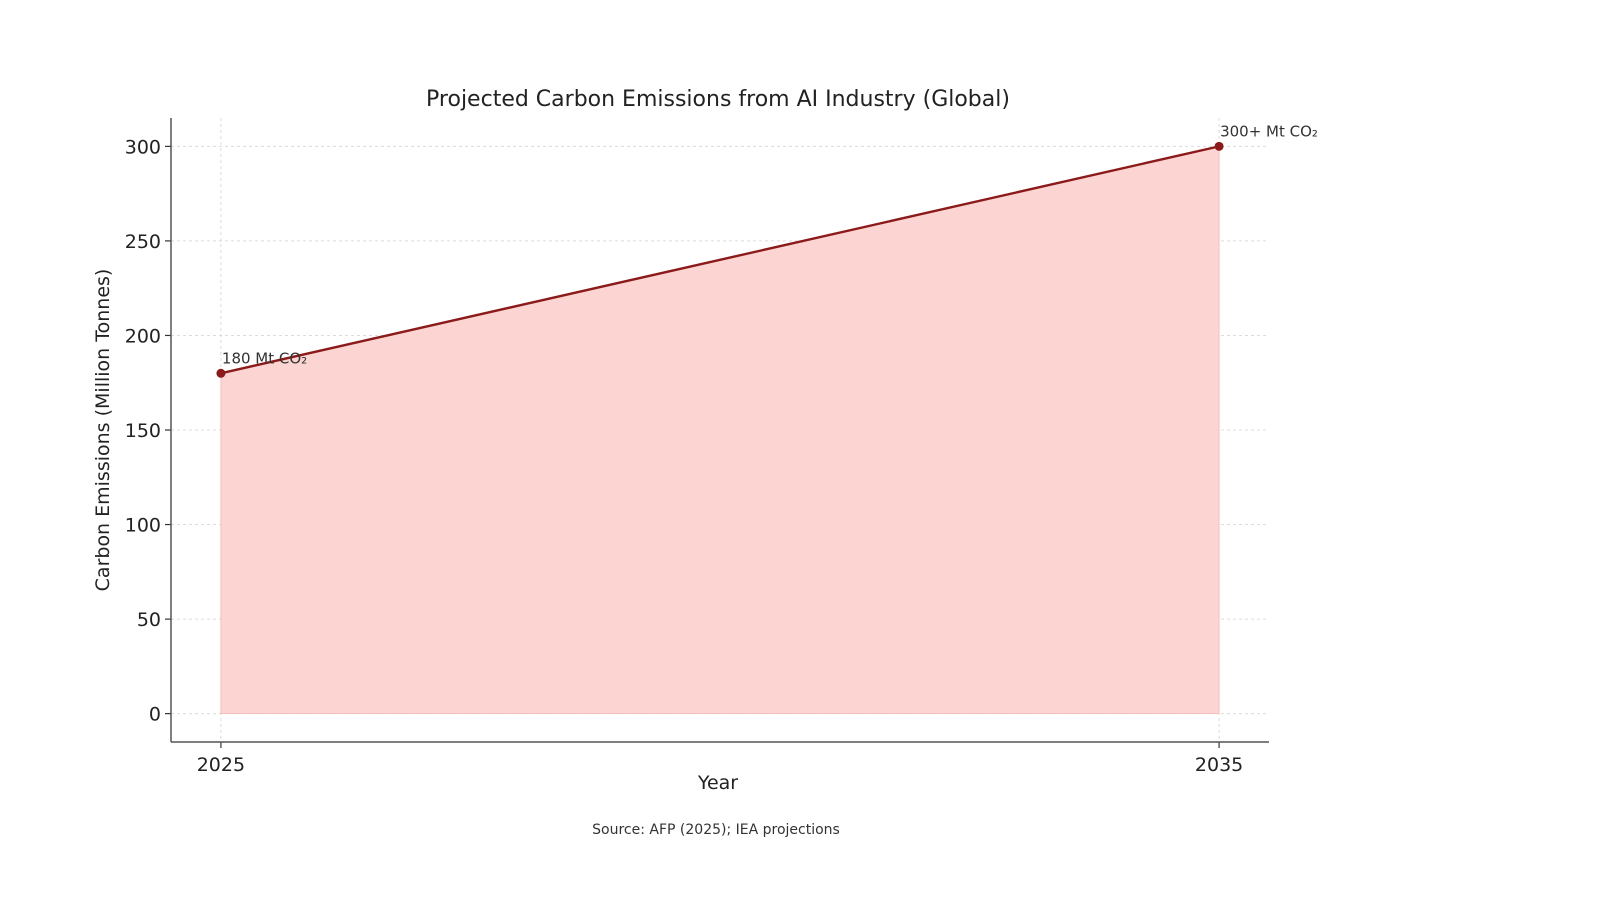  What do you see at coordinates (221, 765) in the screenshot?
I see `x-tick-label: 2025` at bounding box center [221, 765].